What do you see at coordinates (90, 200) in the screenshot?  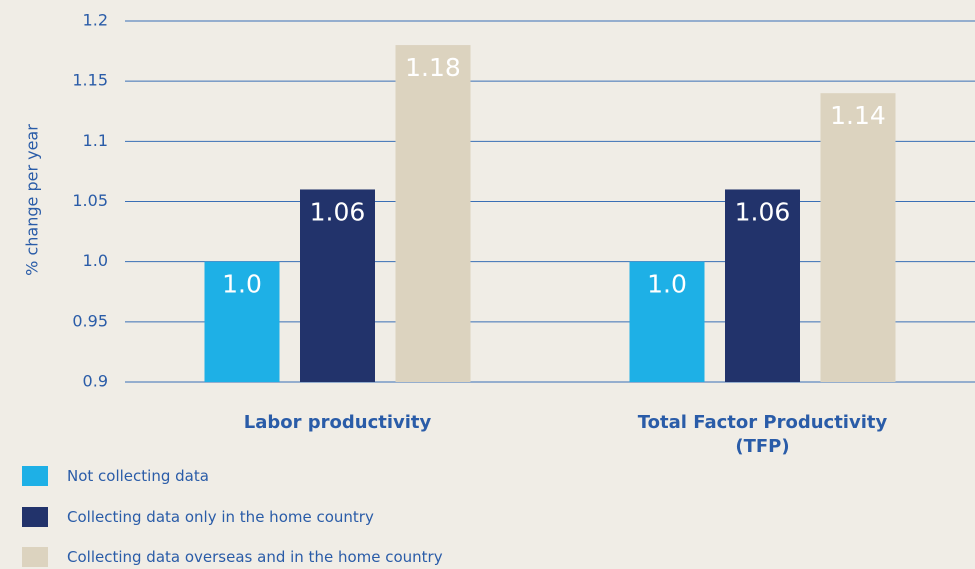 I see `y-tick-label: 1.05` at bounding box center [90, 200].